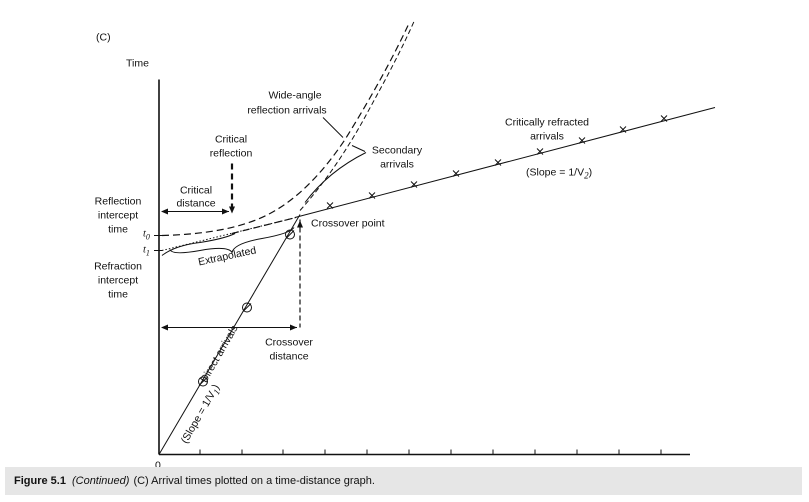 This screenshot has height=502, width=809. Describe the element at coordinates (348, 224) in the screenshot. I see `crossover-point-label: Crossover point` at that location.